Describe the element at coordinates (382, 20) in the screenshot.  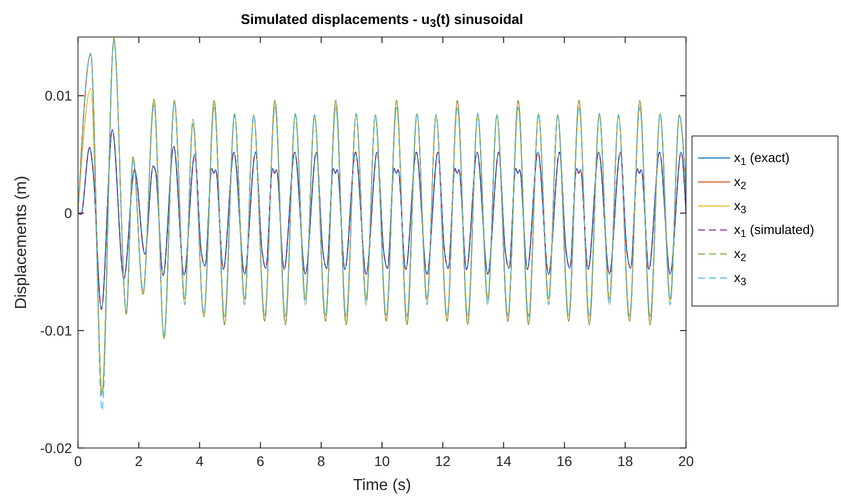
I see `chart-title: Simulated displacements - u$_{3}$(t) sinusoidal` at that location.